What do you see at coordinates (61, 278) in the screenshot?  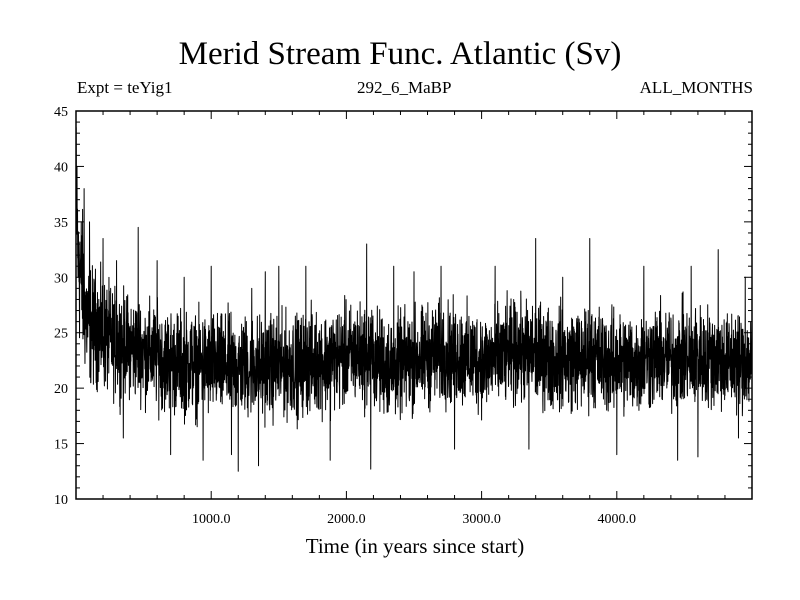 I see `y-tick-label: 30` at bounding box center [61, 278].